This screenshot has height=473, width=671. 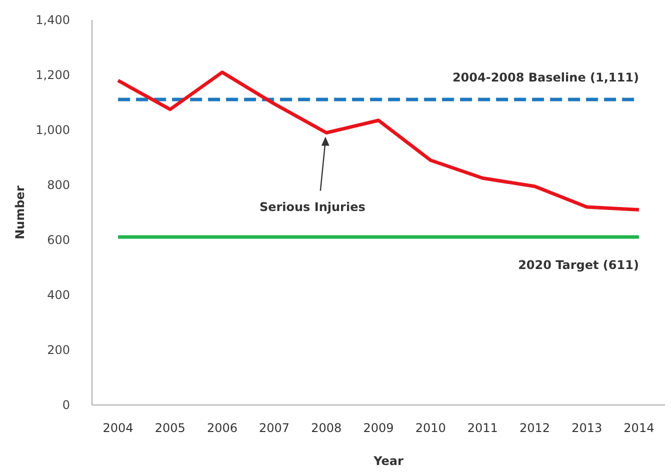 I want to click on annotation: Serious Injuries, so click(x=312, y=207).